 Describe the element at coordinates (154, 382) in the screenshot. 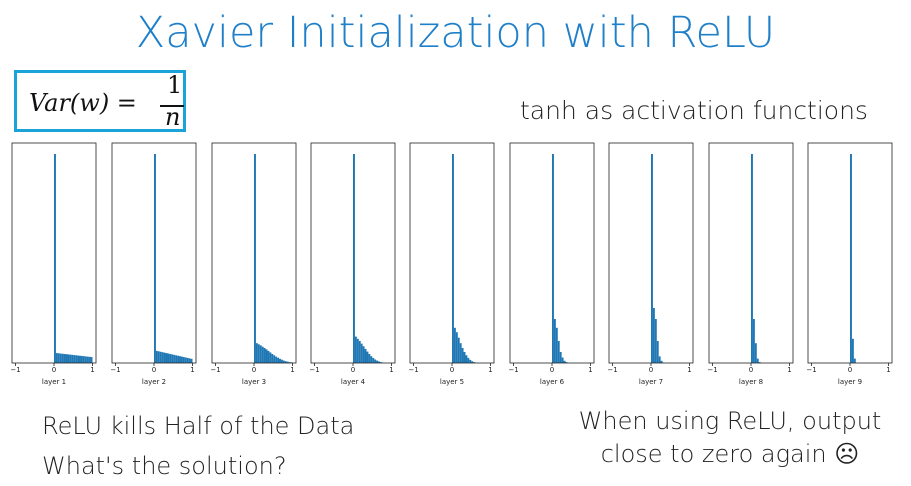

I see `x-axis-label: layer 2` at that location.